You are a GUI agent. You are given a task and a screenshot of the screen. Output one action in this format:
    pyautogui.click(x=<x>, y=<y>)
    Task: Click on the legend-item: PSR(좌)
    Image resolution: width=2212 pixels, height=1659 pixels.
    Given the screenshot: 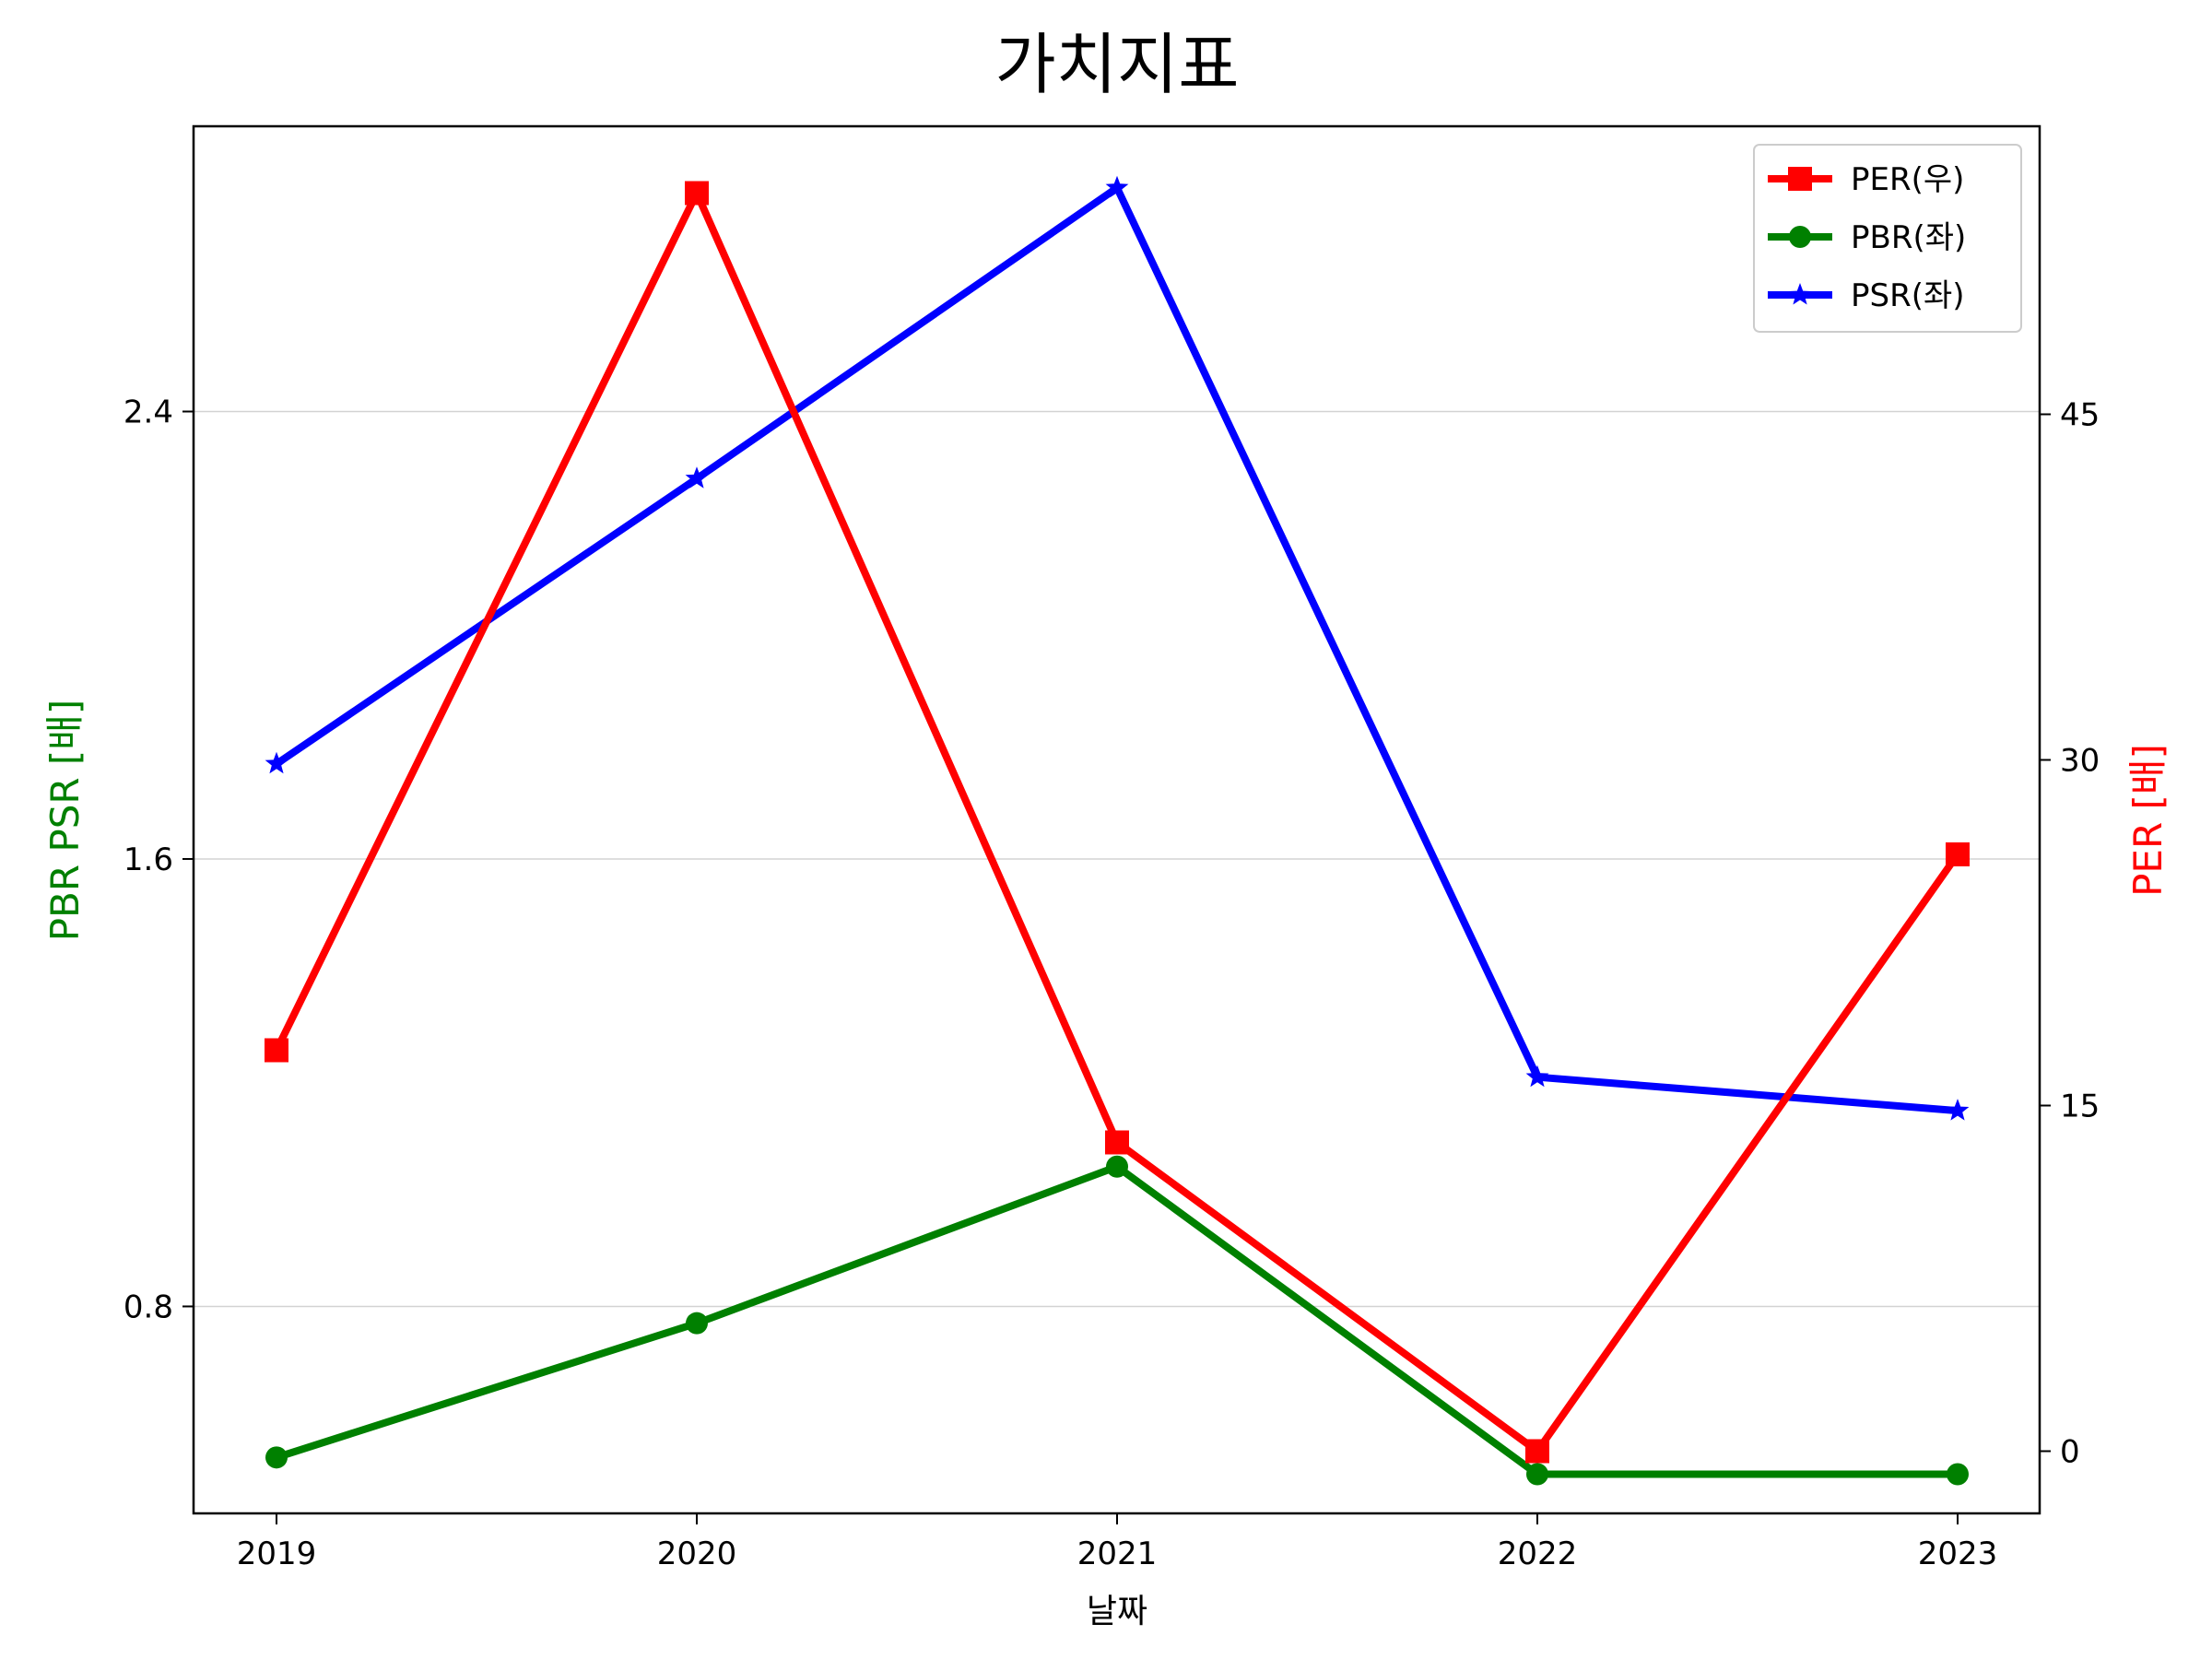 What is the action you would take?
    pyautogui.click(x=1866, y=295)
    